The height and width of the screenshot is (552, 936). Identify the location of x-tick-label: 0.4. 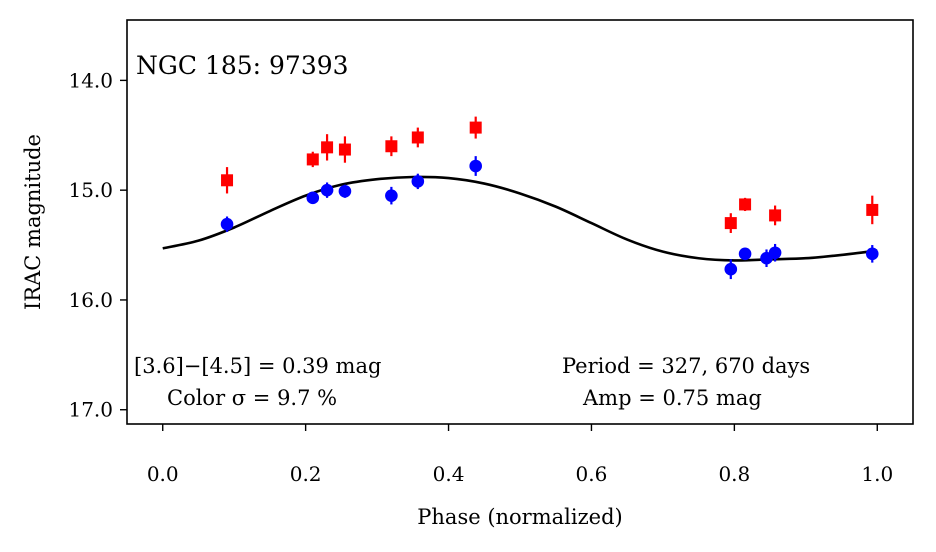
(449, 474).